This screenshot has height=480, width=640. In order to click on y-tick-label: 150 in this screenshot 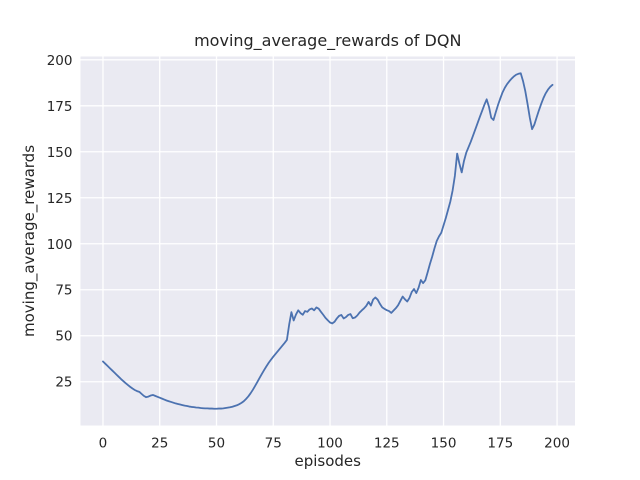, I will do `click(60, 153)`.